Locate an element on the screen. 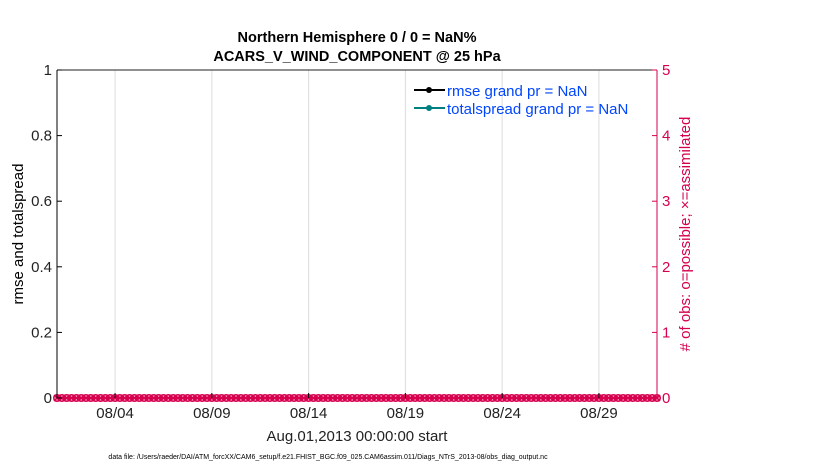 This screenshot has height=470, width=830. chart-title-line1: Northern Hemisphere 0 / 0 = NaN% is located at coordinates (357, 38).